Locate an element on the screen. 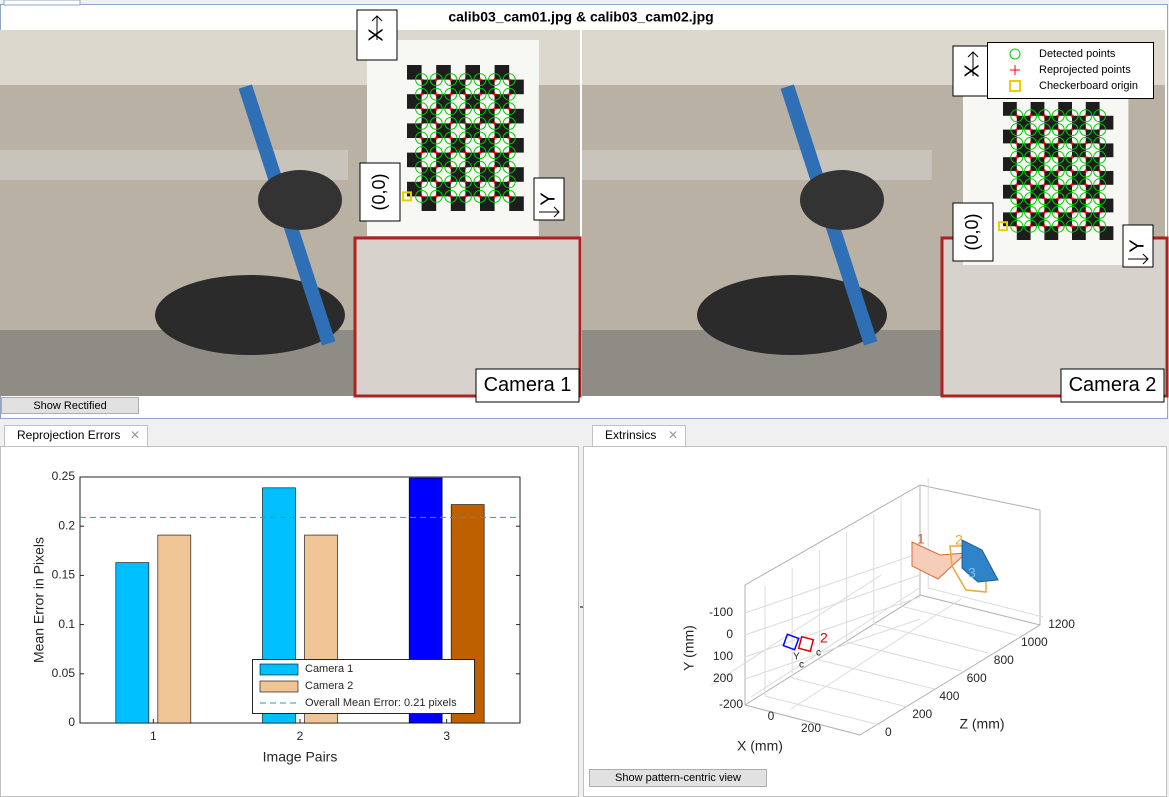 The width and height of the screenshot is (1169, 797). z-tick-label: 800 is located at coordinates (1004, 660).